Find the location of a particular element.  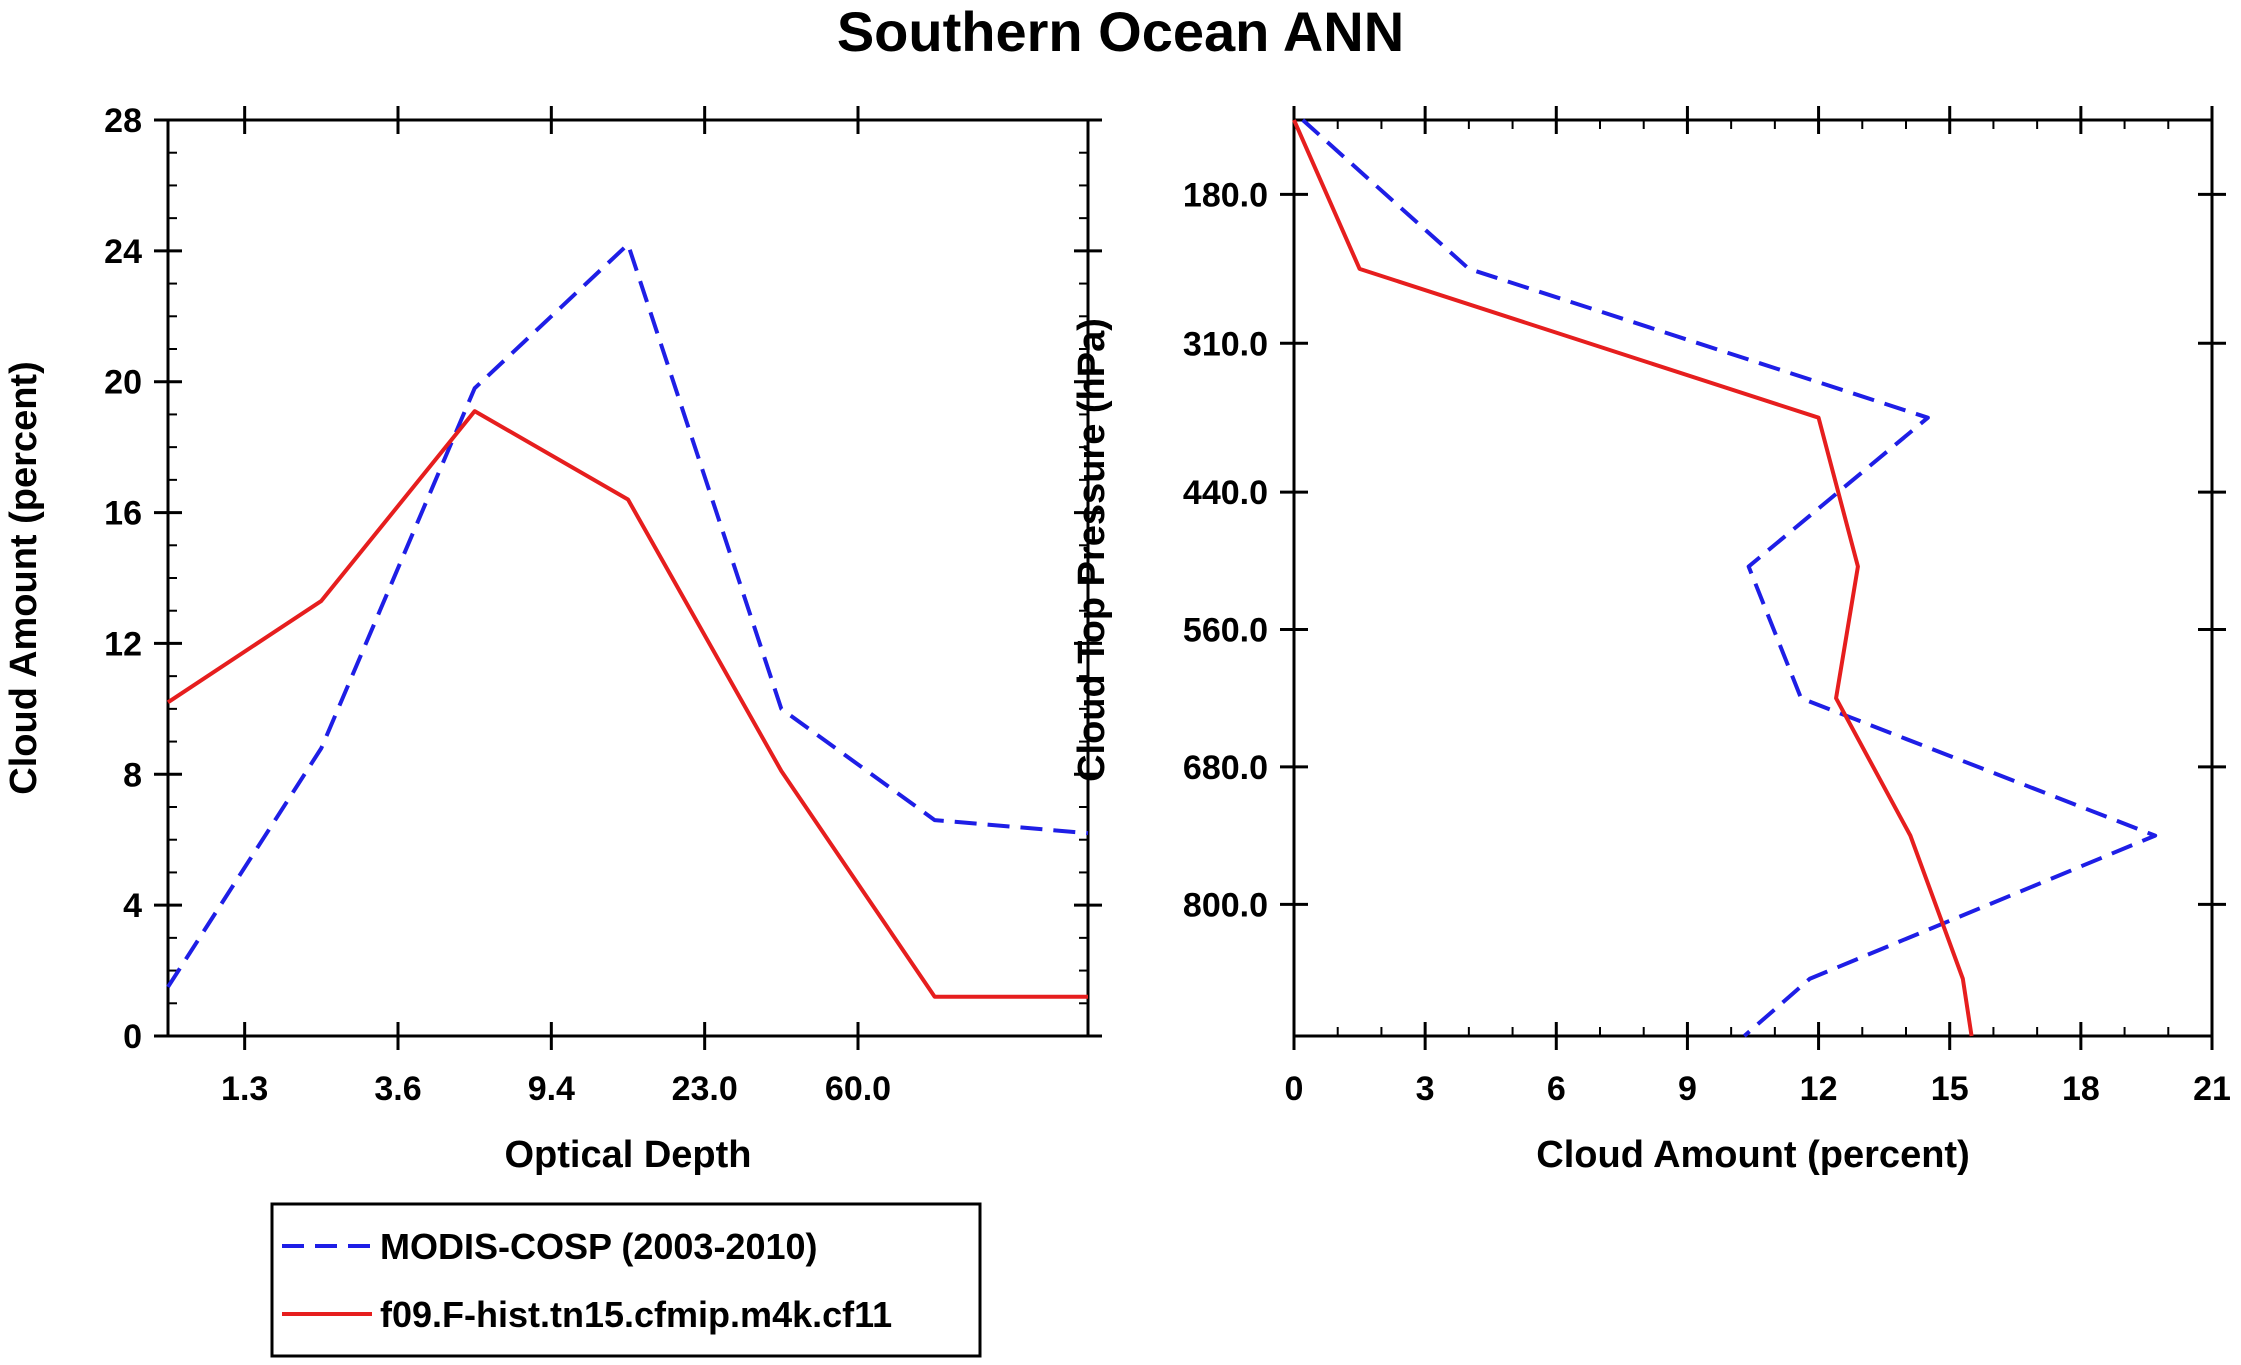

left-ytick-label: 24 is located at coordinates (123, 252).